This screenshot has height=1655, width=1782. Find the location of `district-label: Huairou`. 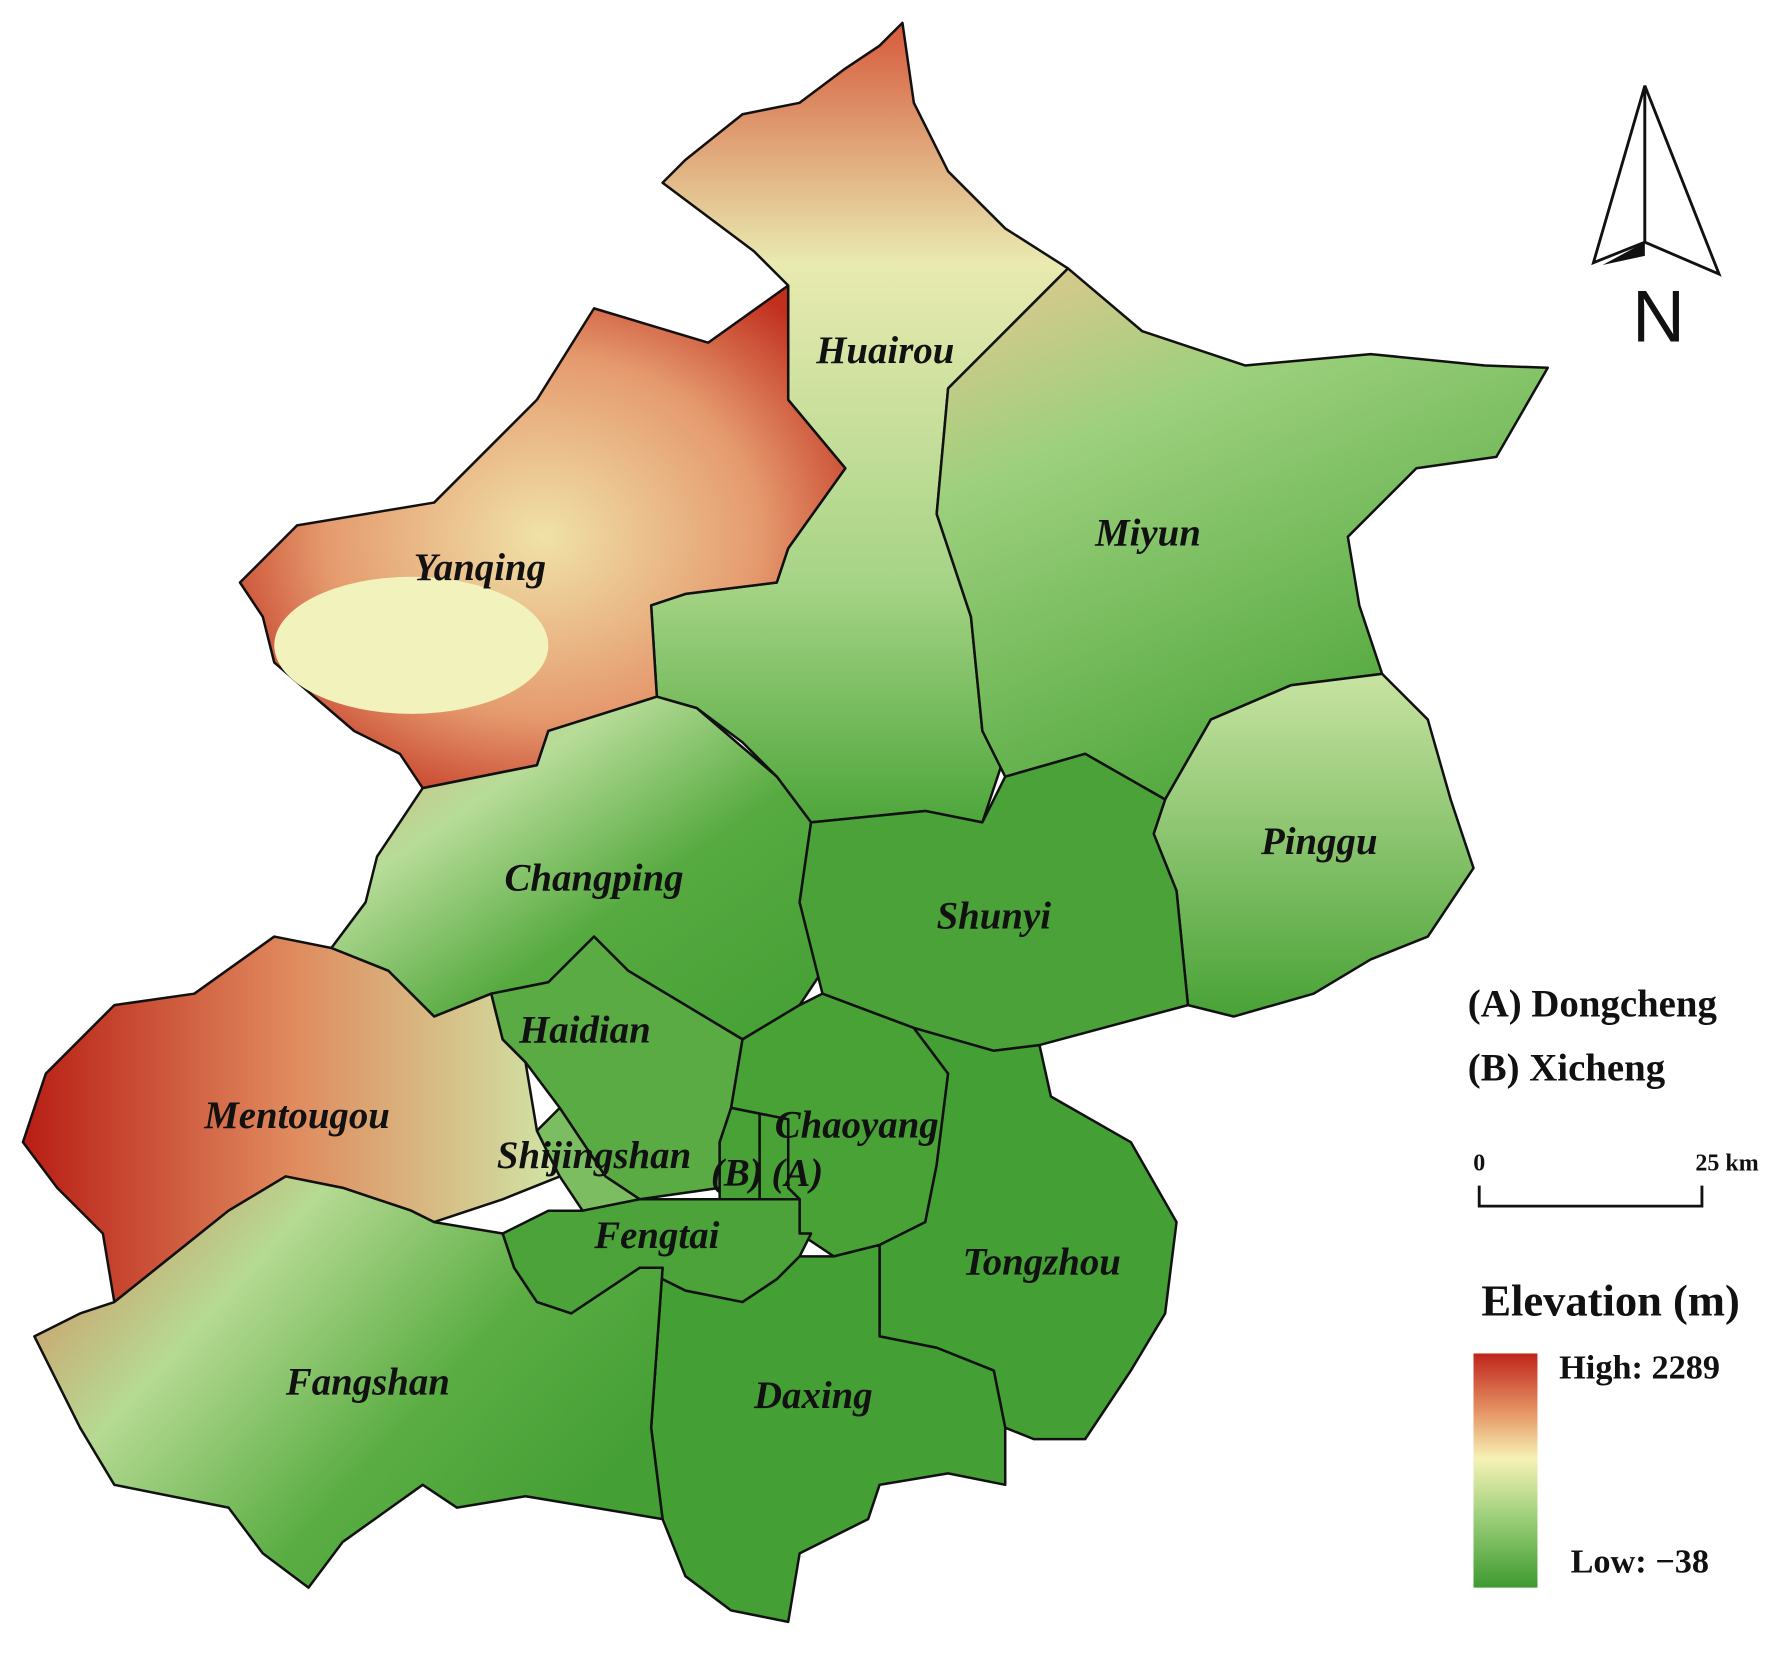

district-label: Huairou is located at coordinates (884, 350).